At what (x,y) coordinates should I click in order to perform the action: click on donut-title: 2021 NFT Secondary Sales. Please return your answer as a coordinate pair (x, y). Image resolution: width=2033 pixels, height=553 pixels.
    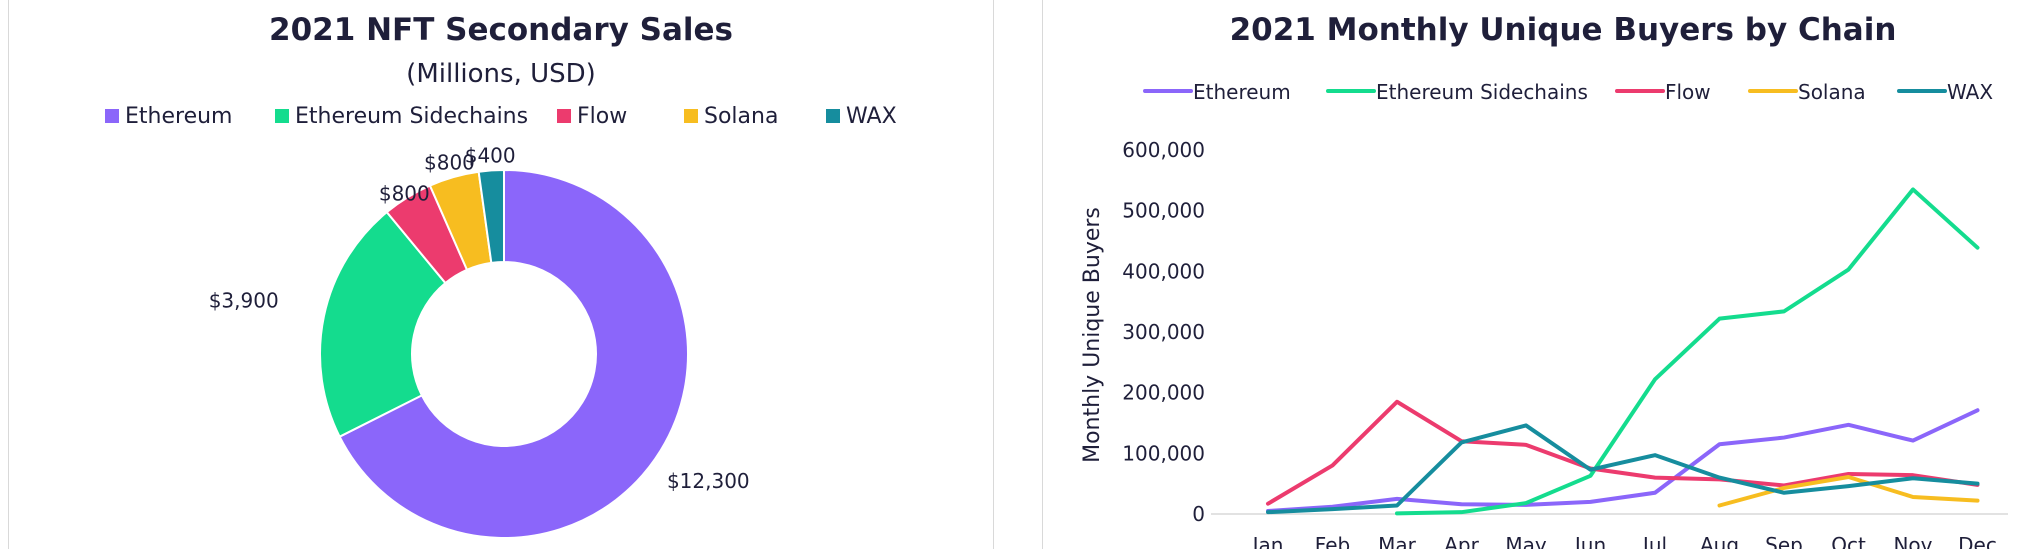
    Looking at the image, I should click on (501, 30).